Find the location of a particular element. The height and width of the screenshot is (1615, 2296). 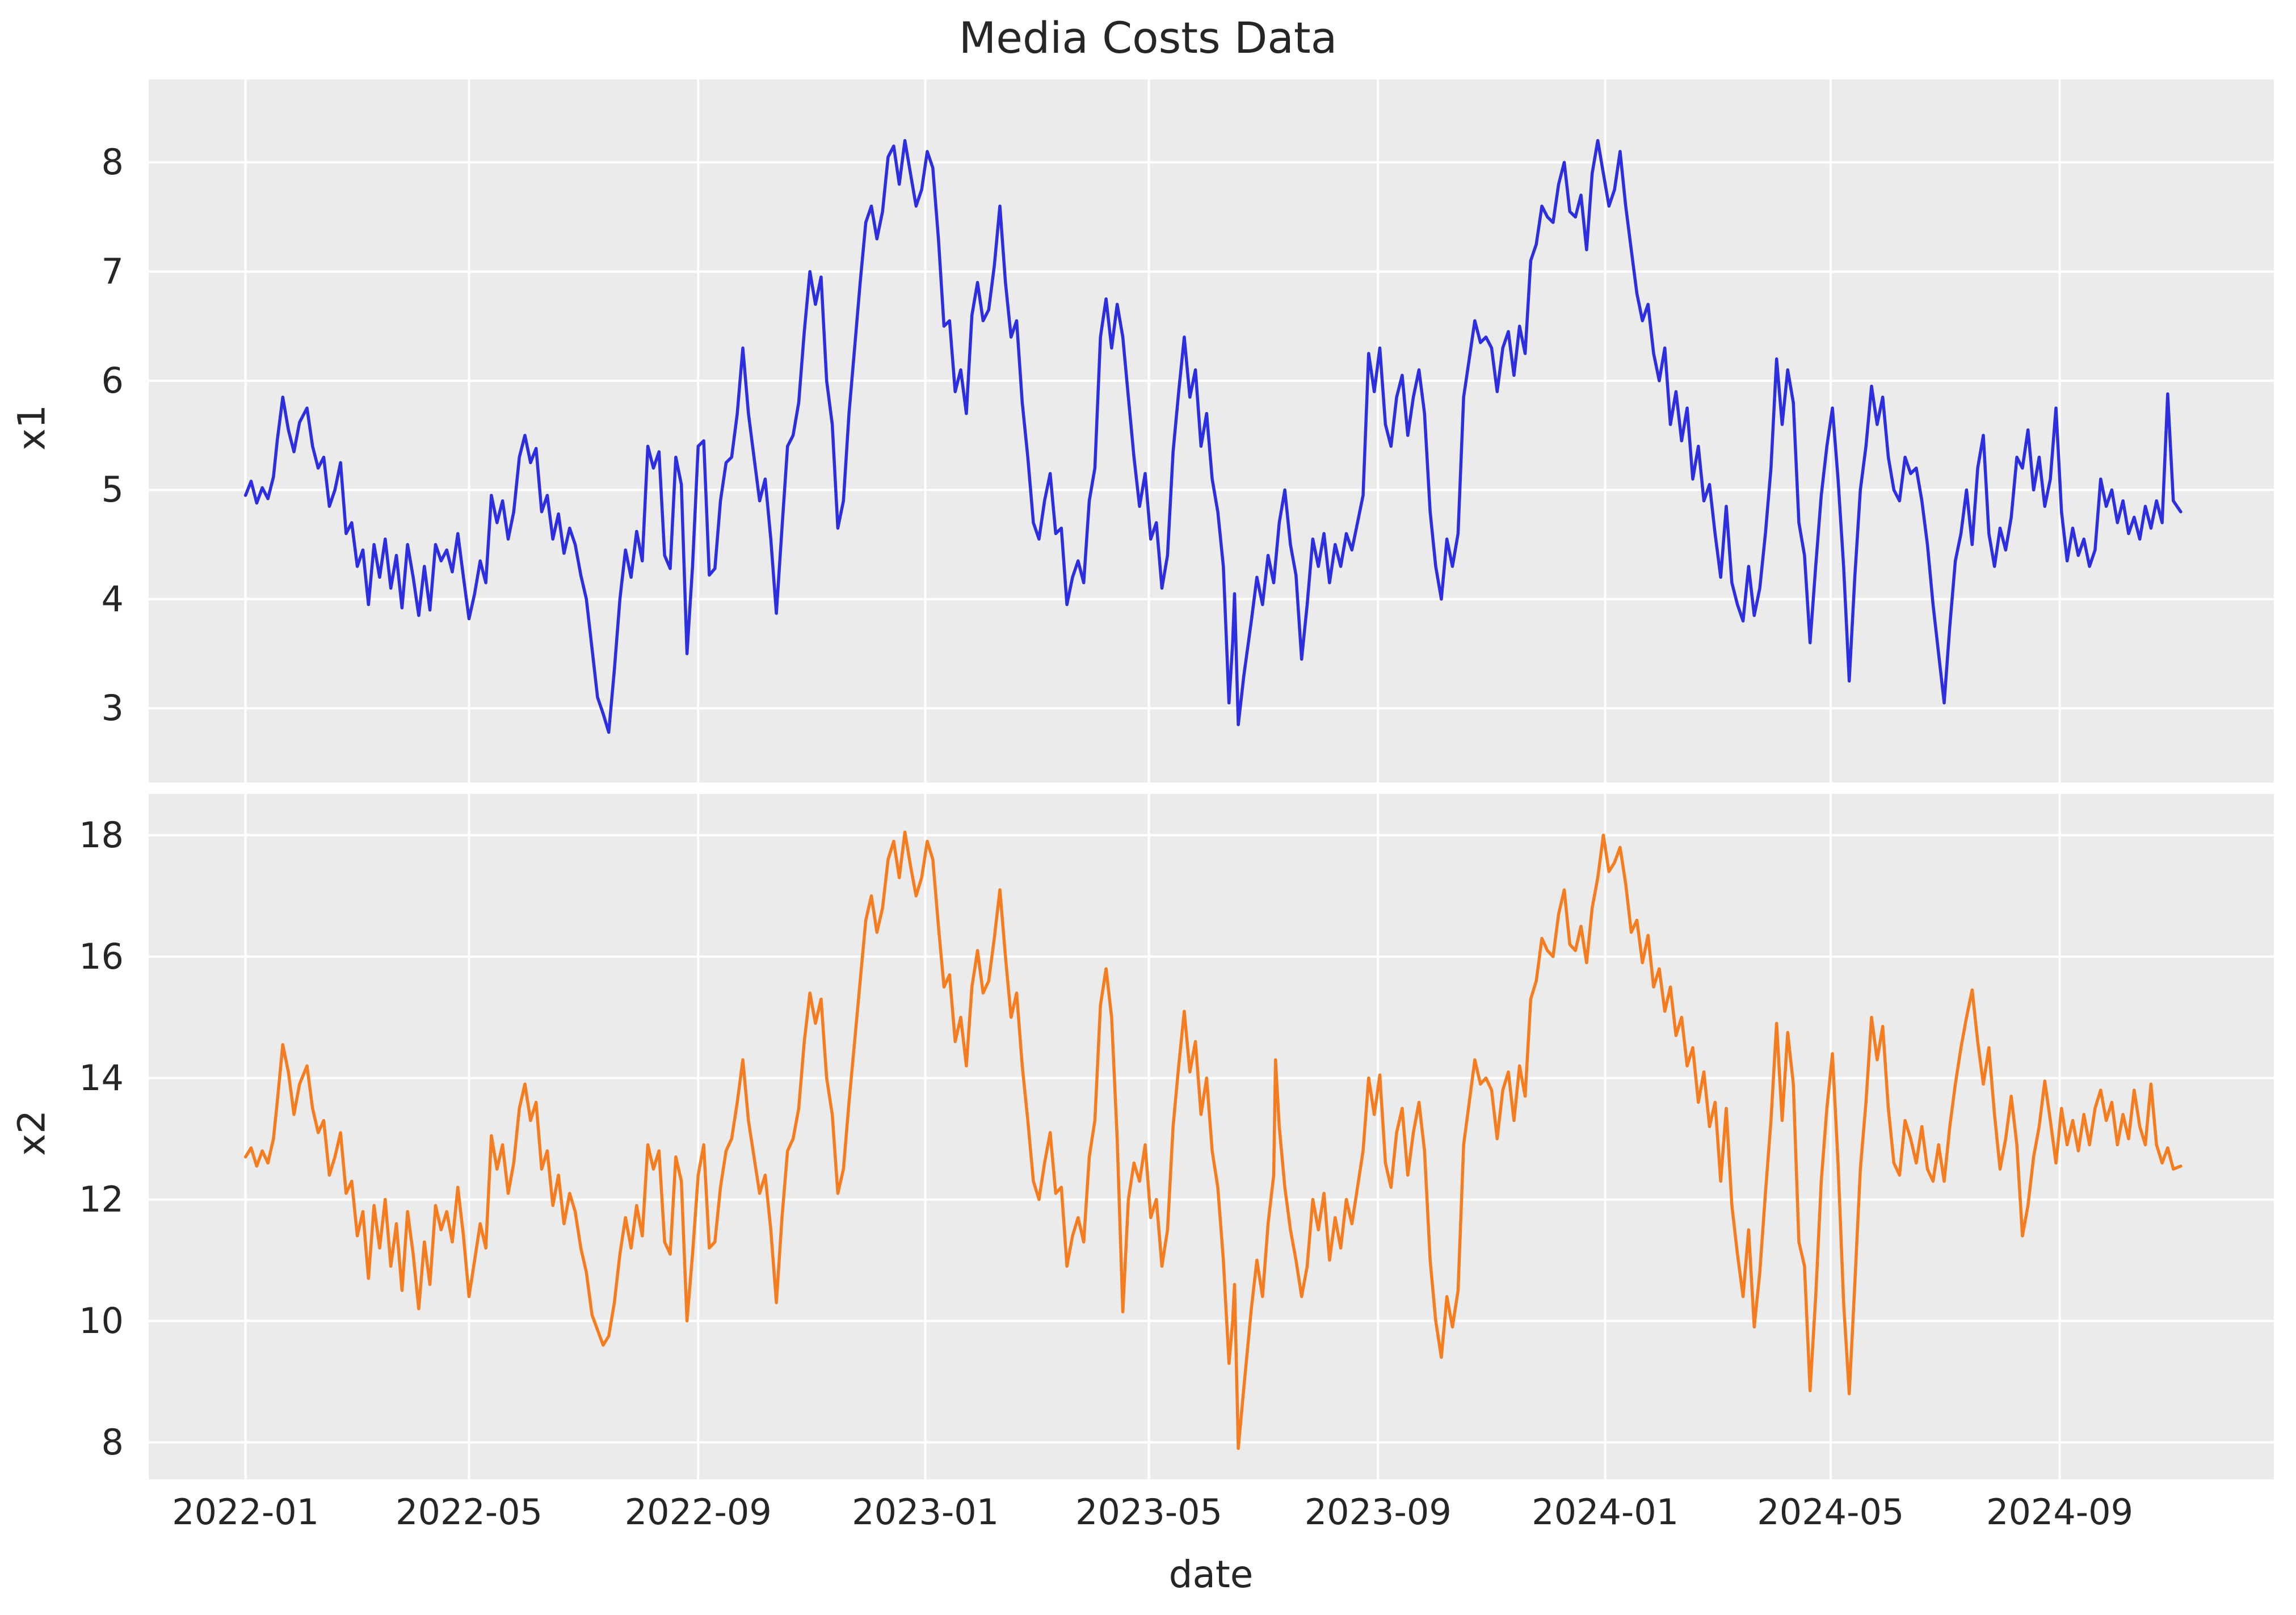

x-axis-label: date is located at coordinates (1211, 1574).